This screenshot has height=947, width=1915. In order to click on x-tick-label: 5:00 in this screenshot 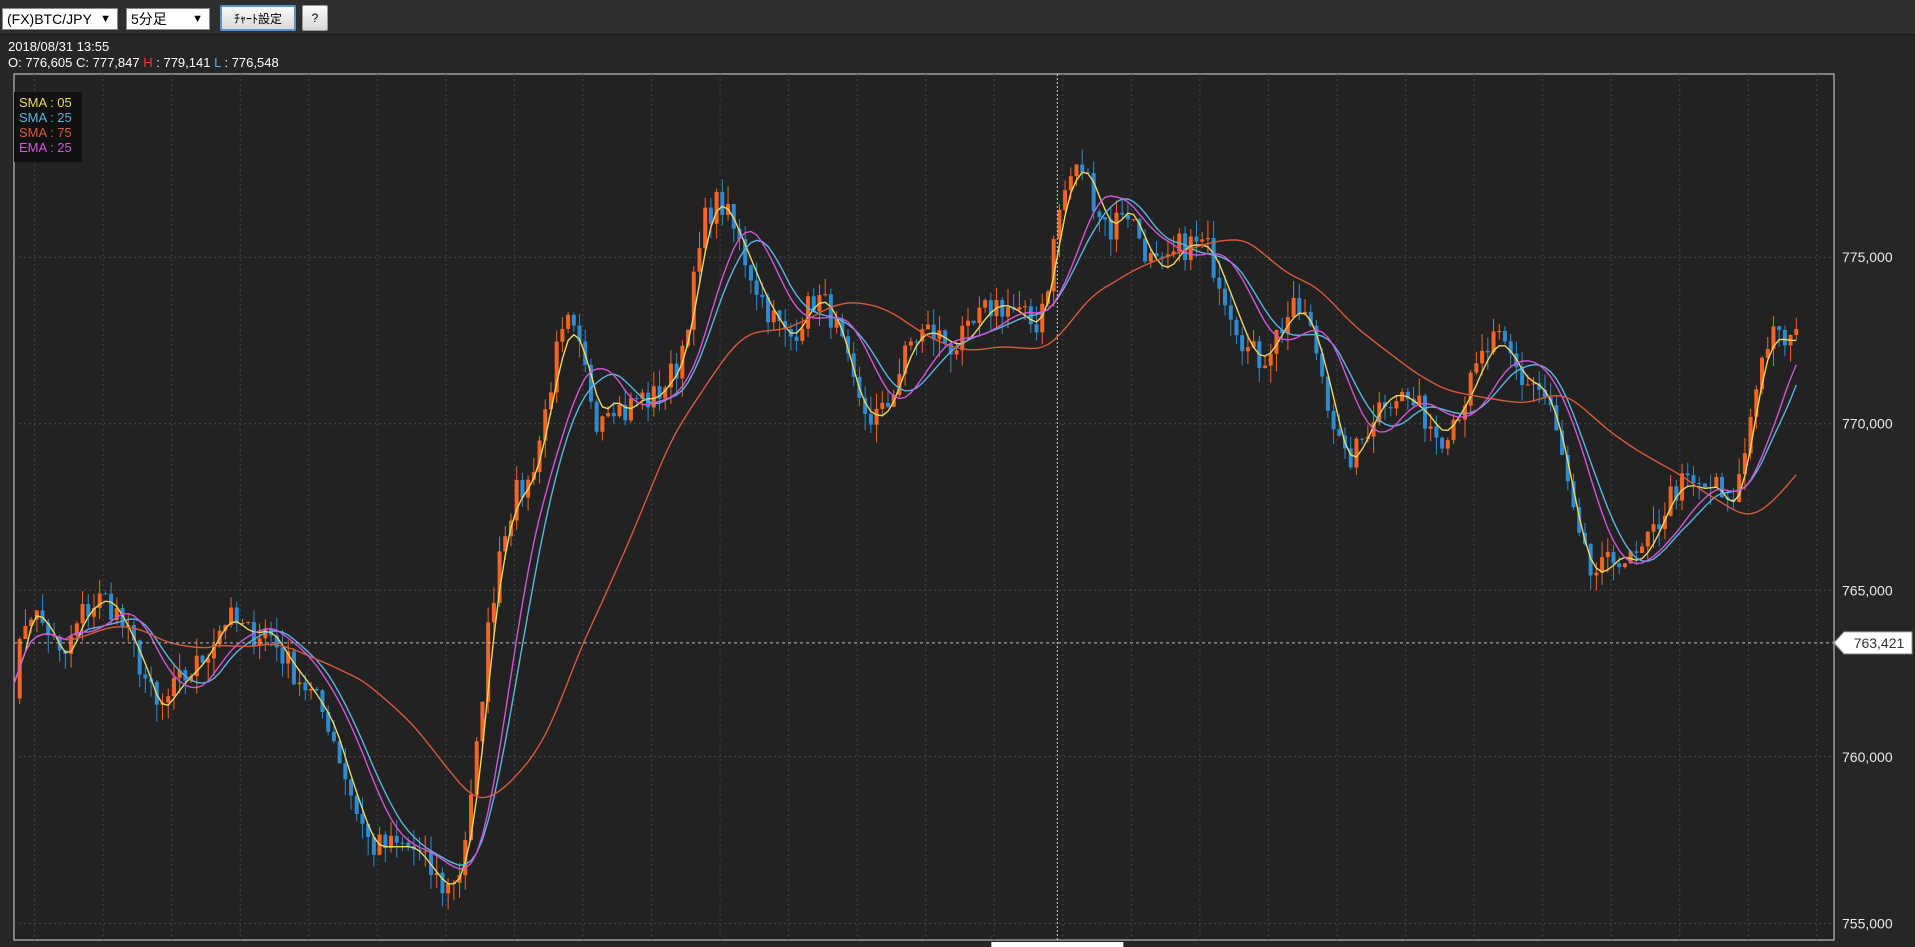, I will do `click(1131, 945)`.